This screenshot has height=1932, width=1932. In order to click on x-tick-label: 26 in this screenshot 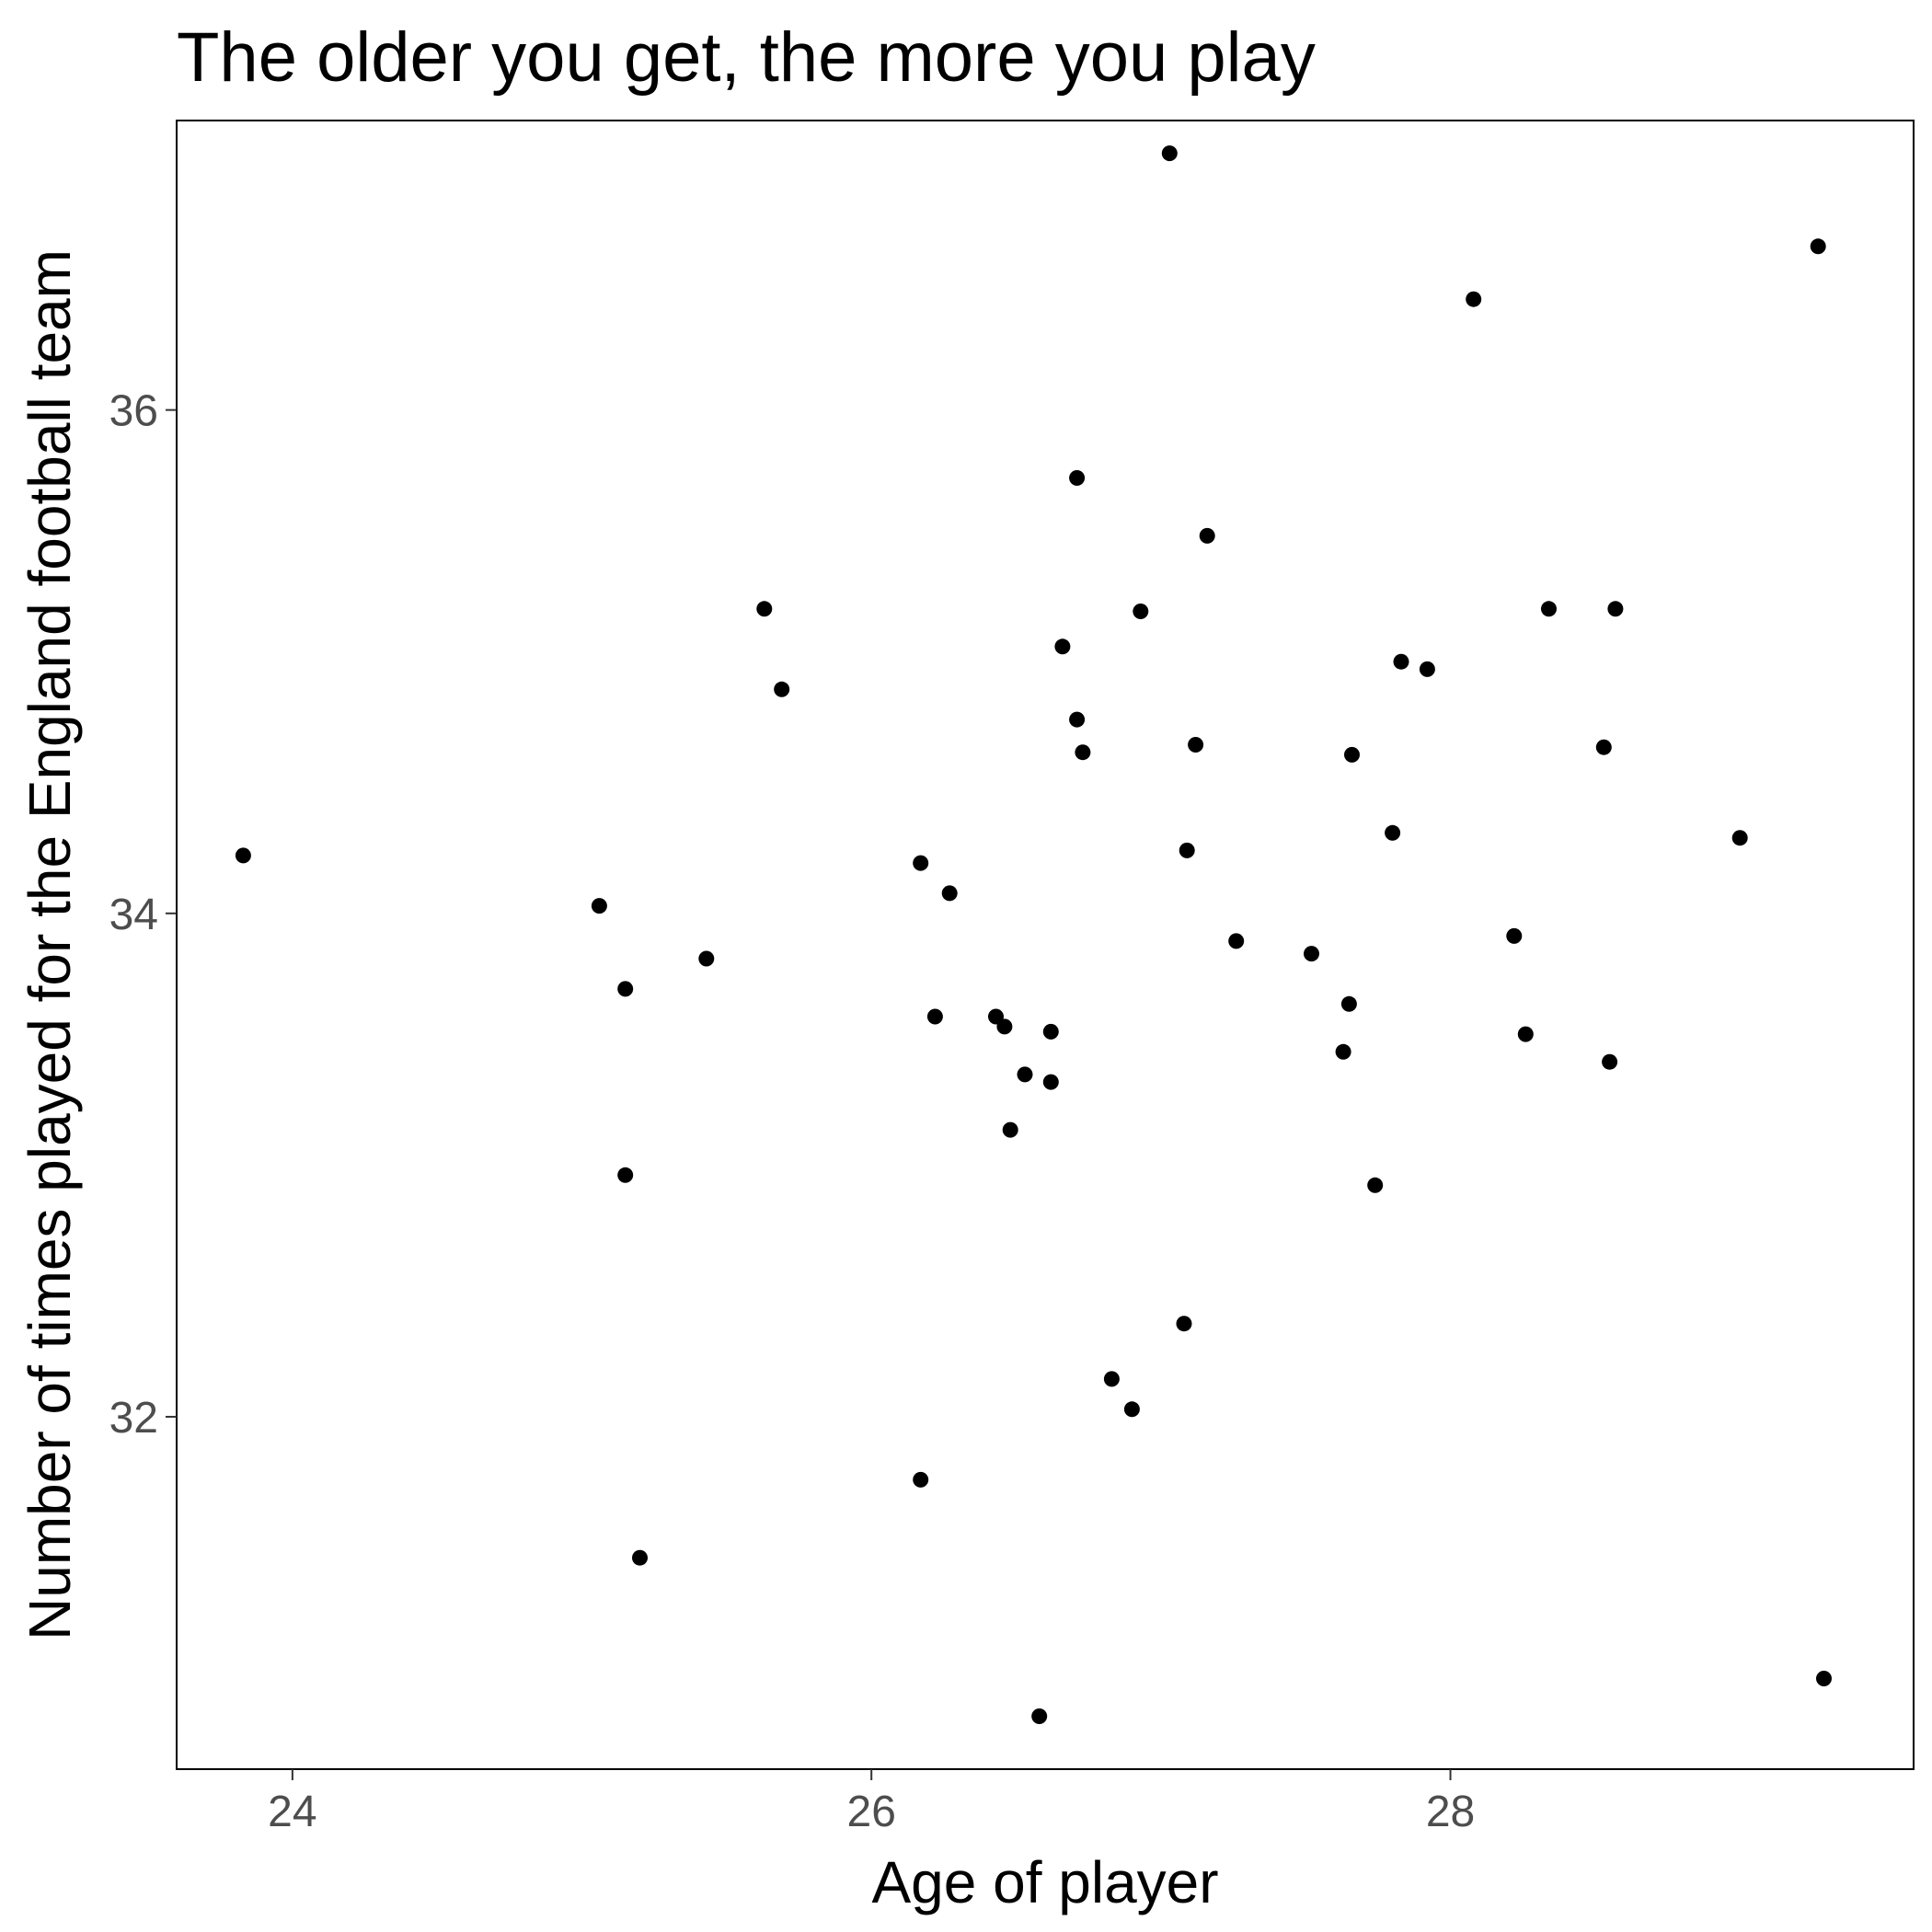, I will do `click(871, 1812)`.